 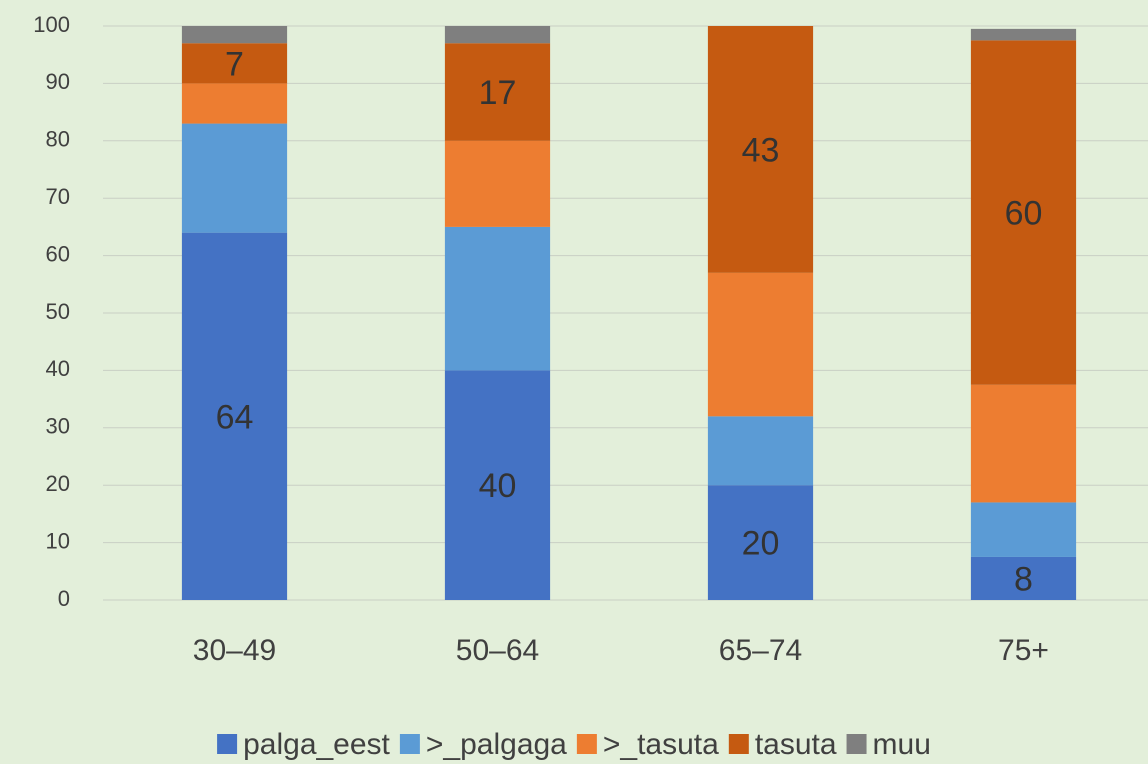 I want to click on data-label: 60, so click(x=1024, y=214).